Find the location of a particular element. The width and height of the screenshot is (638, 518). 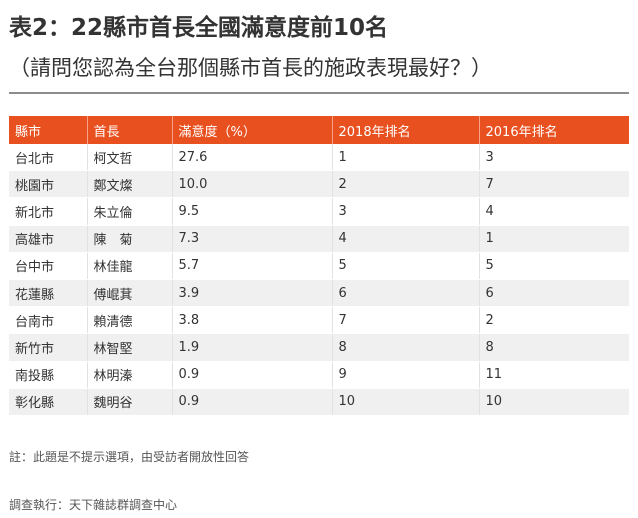

cell-county: 南投縣 is located at coordinates (48, 375).